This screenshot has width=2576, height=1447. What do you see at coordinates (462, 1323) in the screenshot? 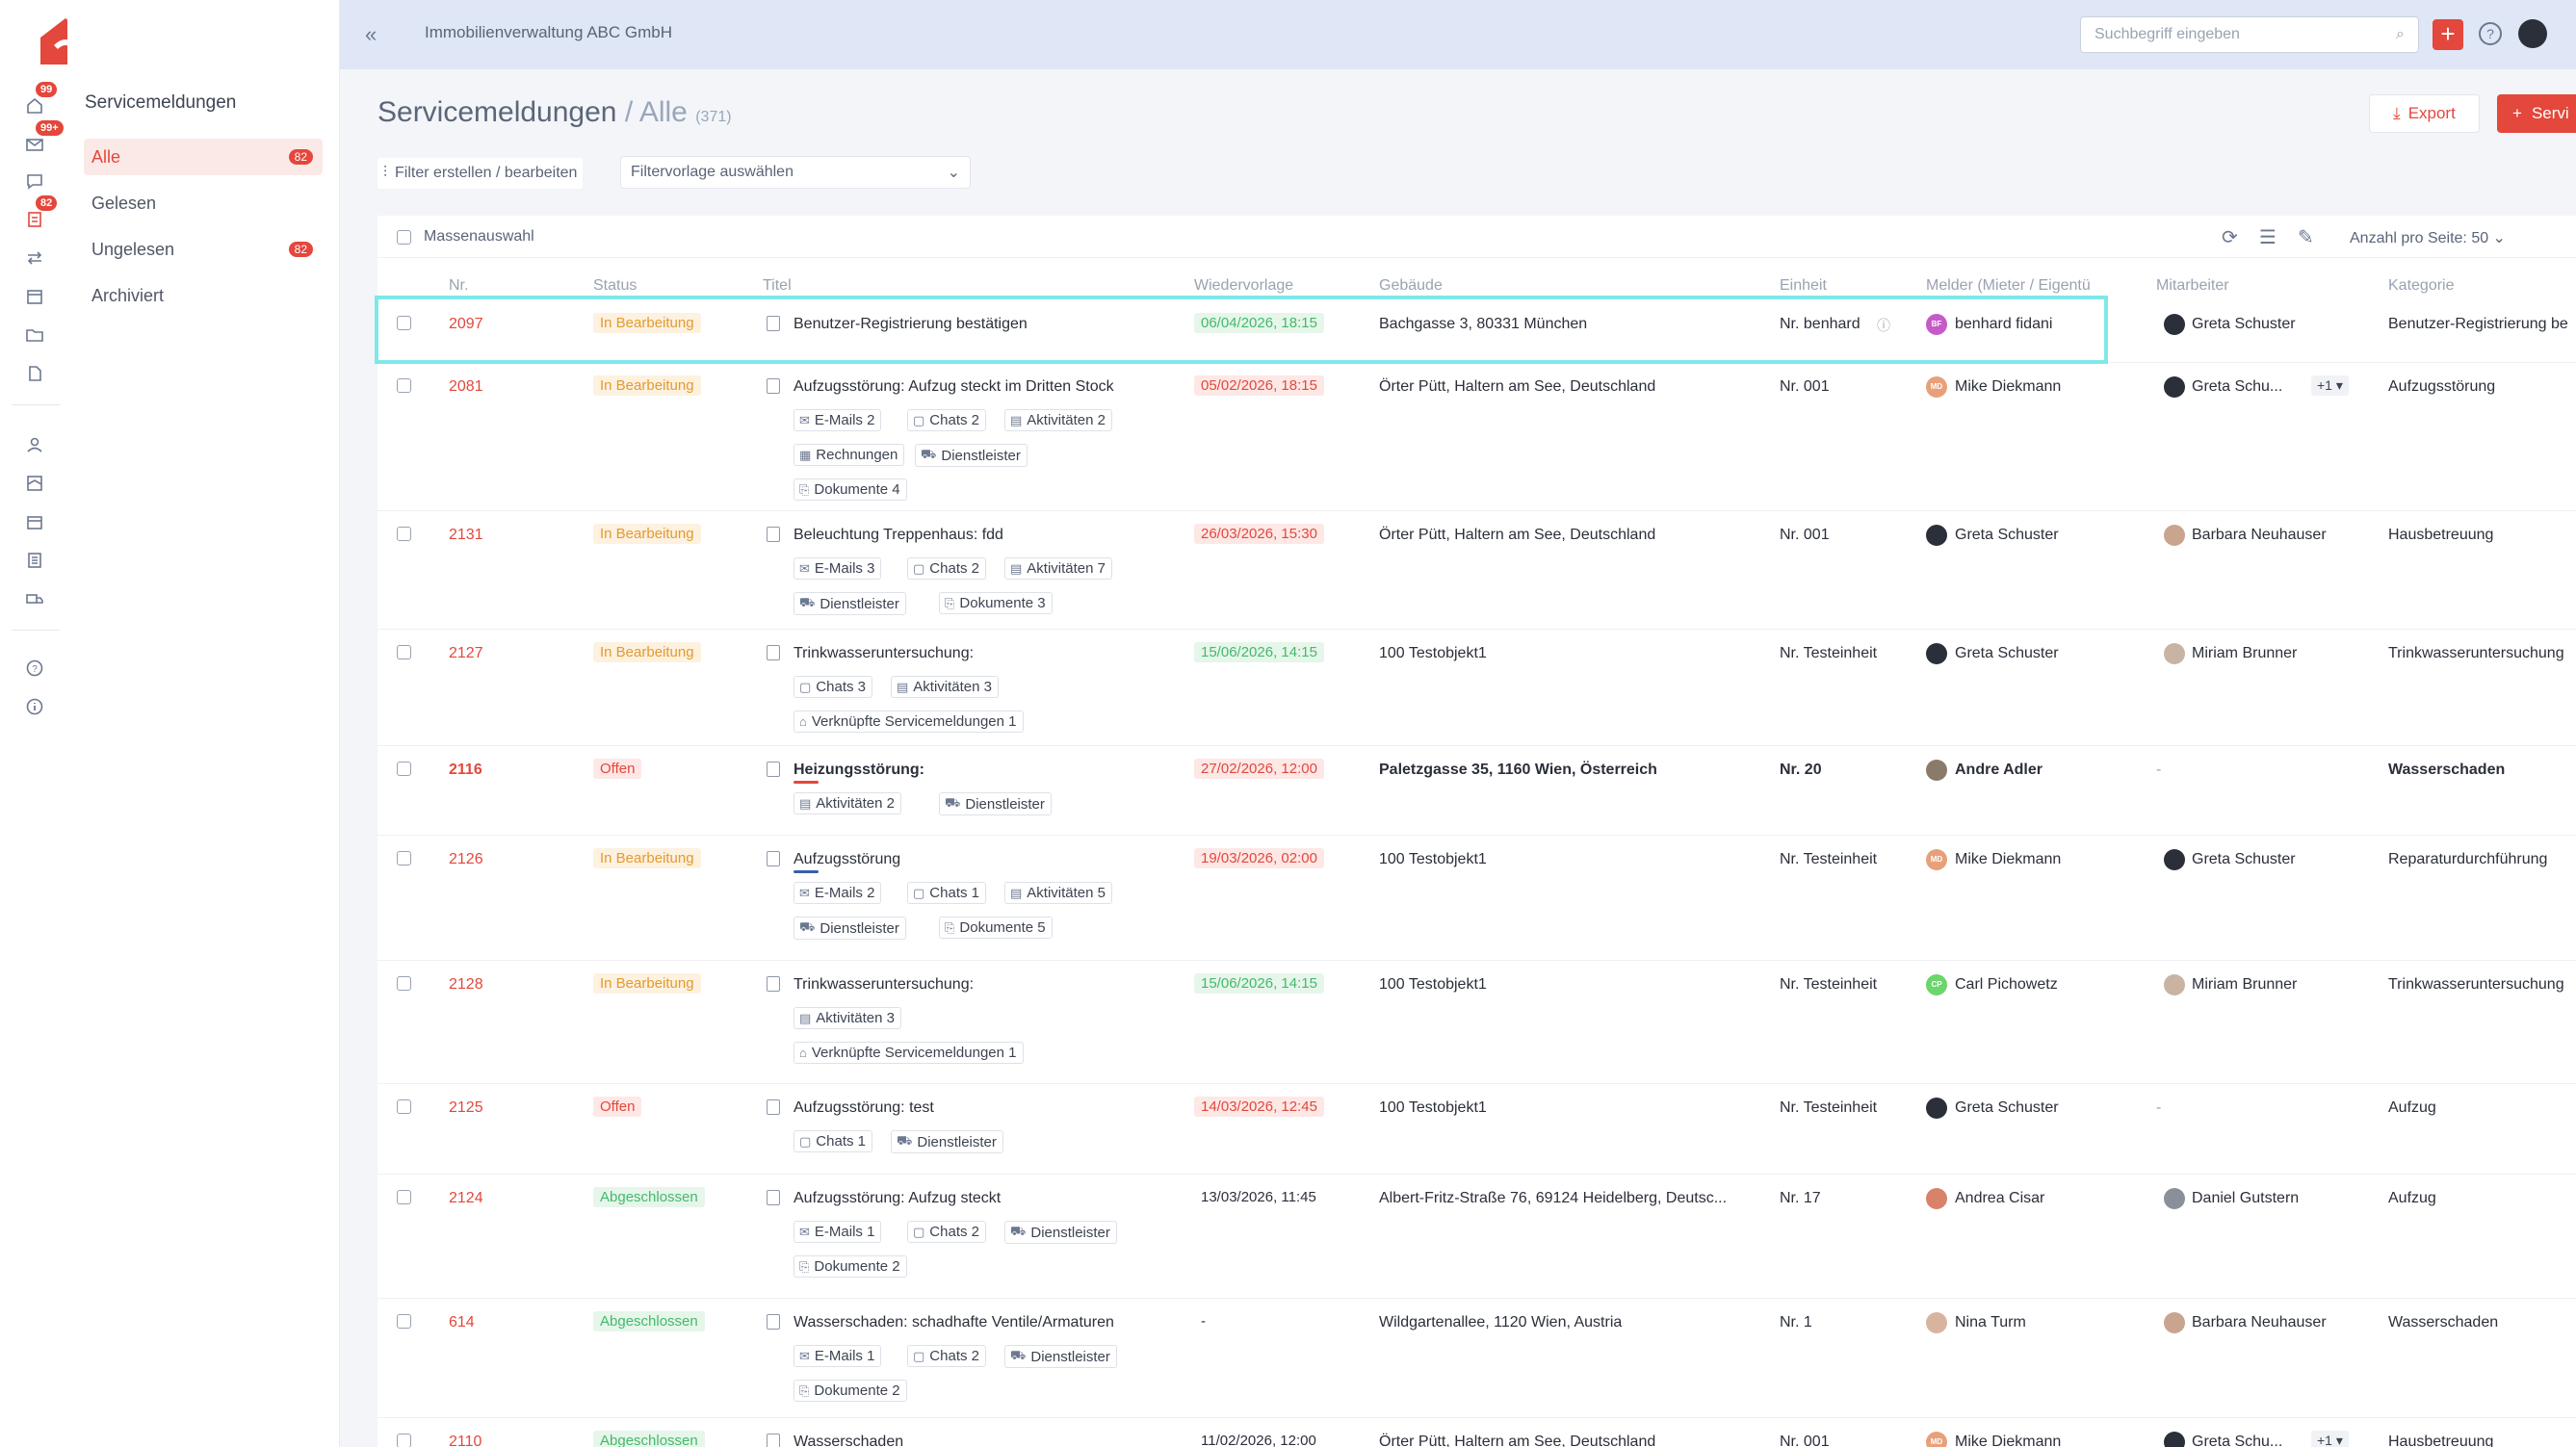
I see `row-number: 614` at bounding box center [462, 1323].